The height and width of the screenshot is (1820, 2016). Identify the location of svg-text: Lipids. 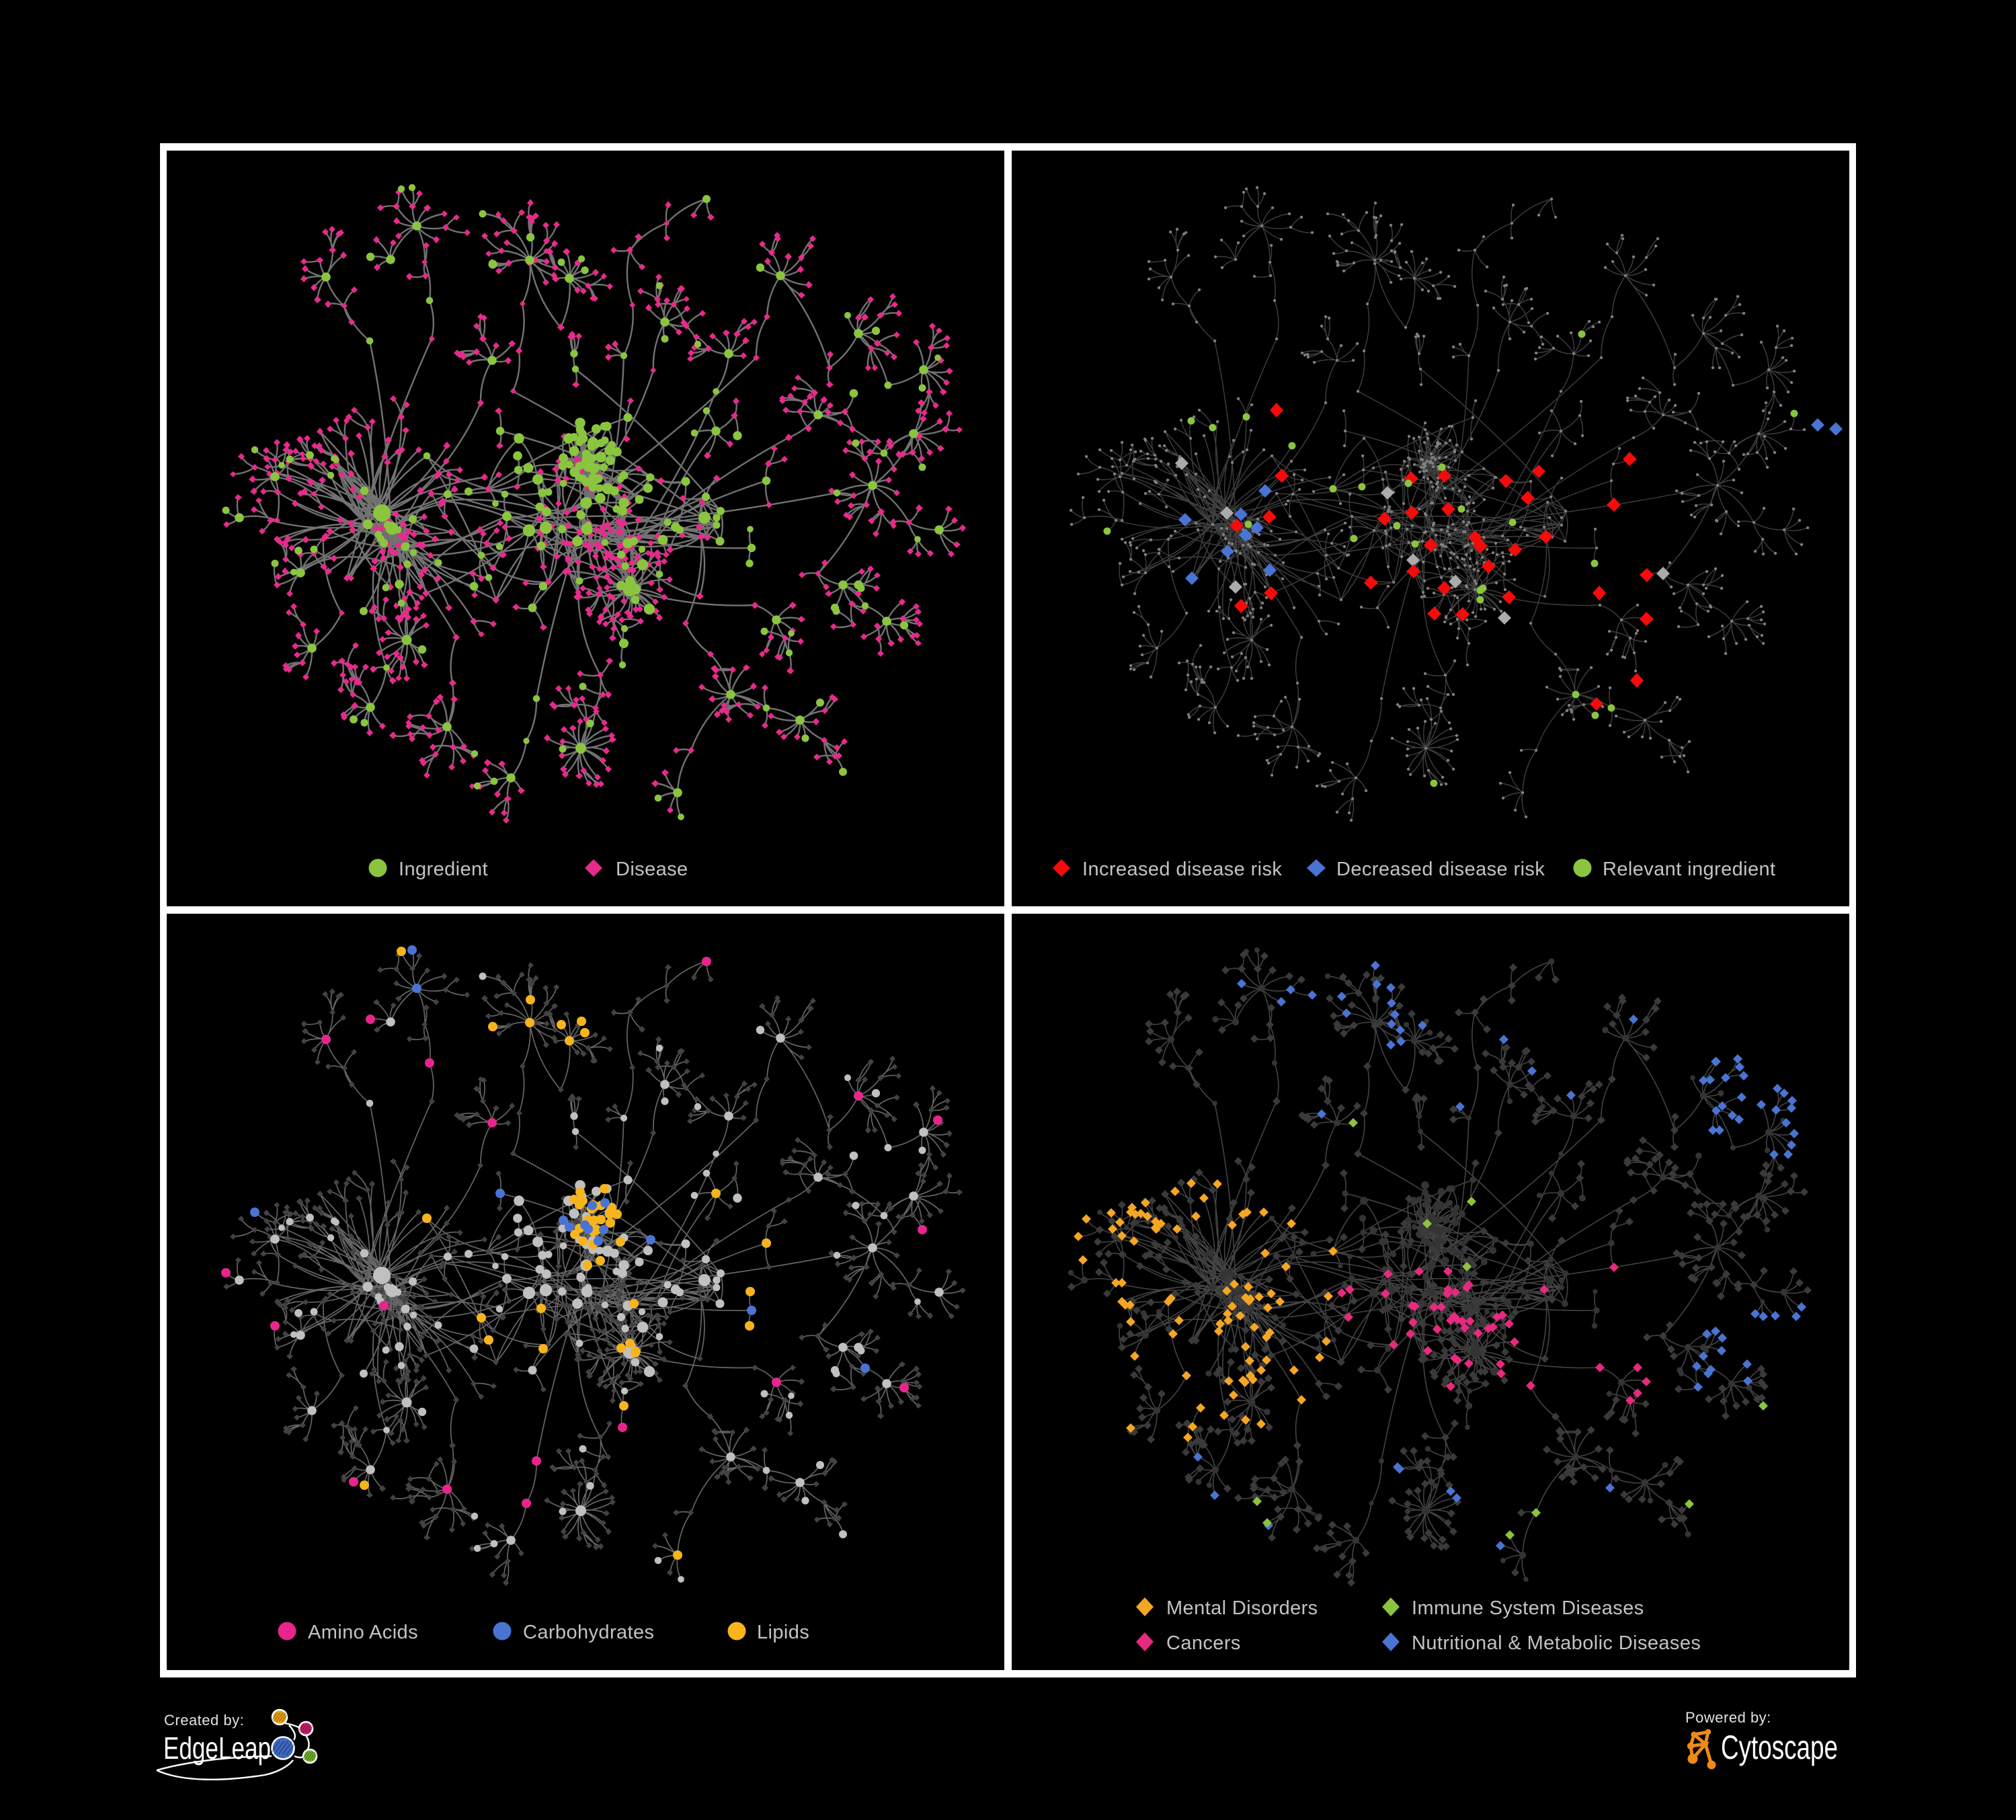
(783, 1632).